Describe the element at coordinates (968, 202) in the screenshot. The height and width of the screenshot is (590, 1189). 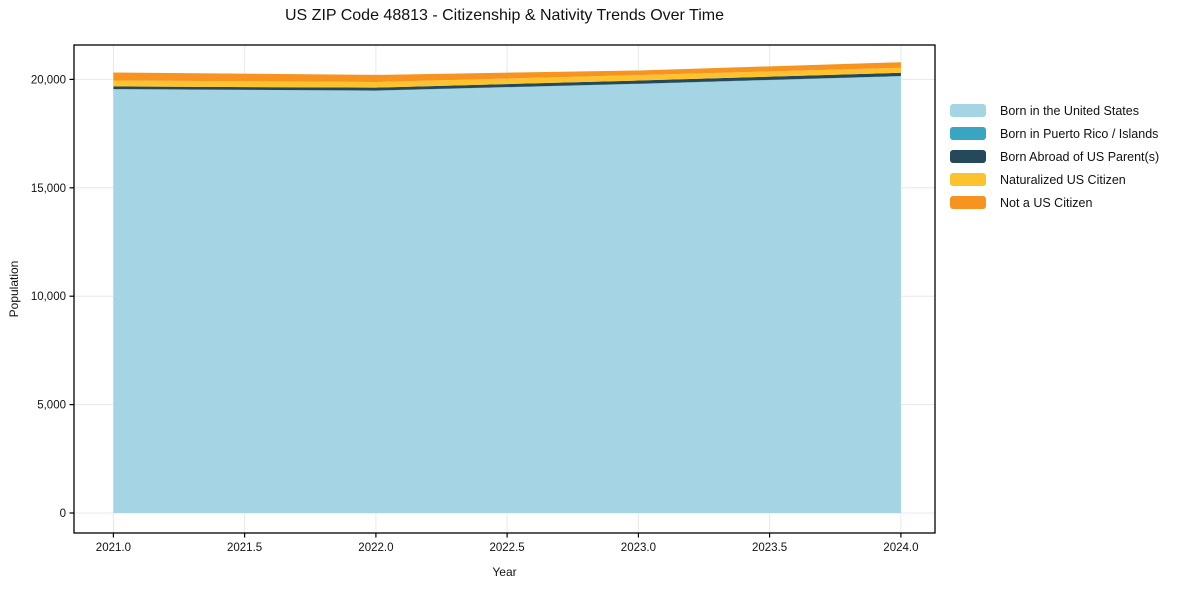
I see `legend-swatch-not-citizen` at that location.